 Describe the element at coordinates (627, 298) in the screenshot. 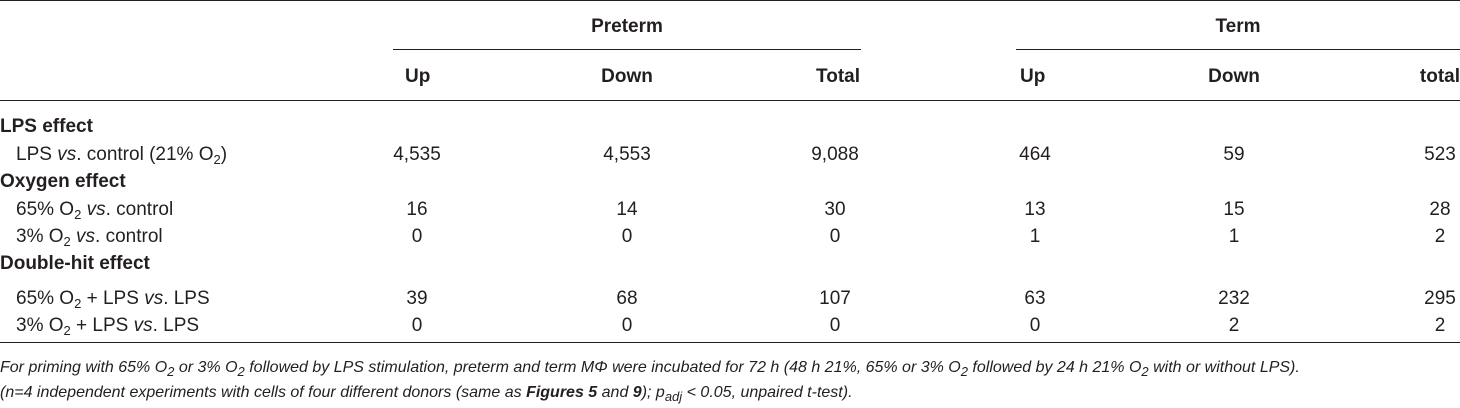

I see `cell: 68` at that location.